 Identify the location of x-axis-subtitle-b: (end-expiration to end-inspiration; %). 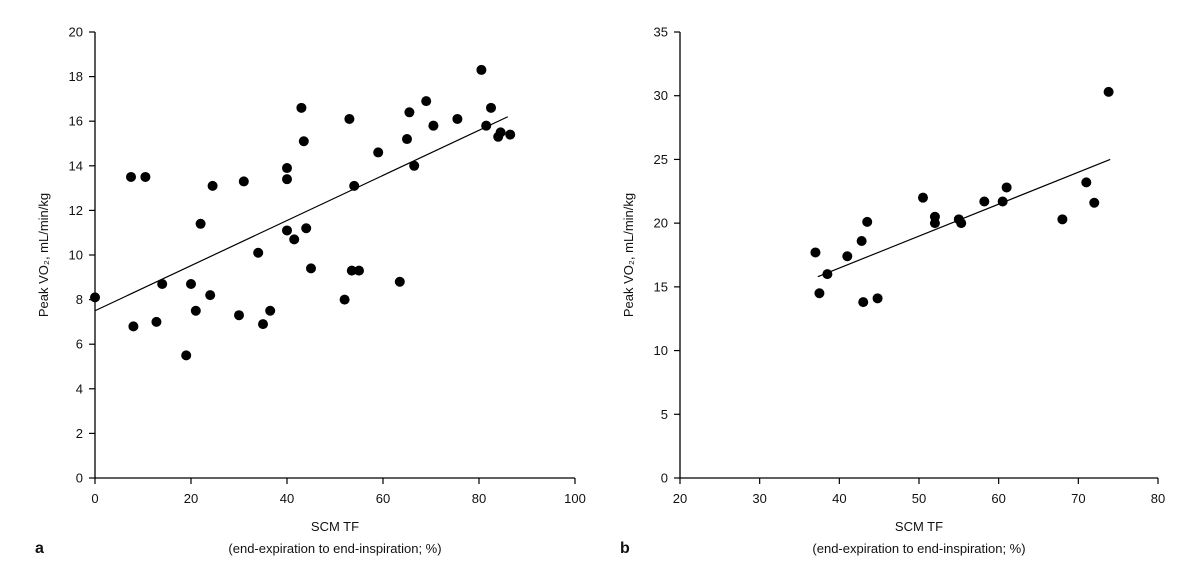
(918, 548).